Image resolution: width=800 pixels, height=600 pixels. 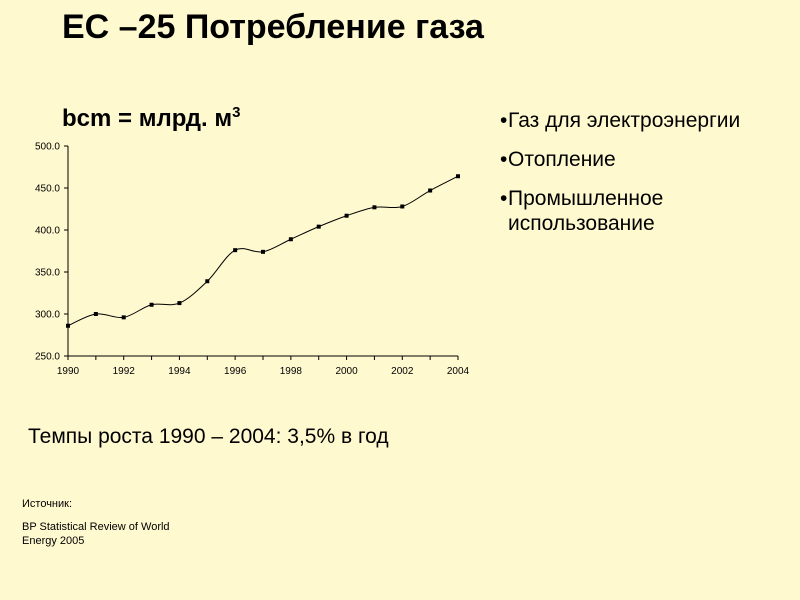 What do you see at coordinates (562, 159) in the screenshot?
I see `bullet-text: Отопление` at bounding box center [562, 159].